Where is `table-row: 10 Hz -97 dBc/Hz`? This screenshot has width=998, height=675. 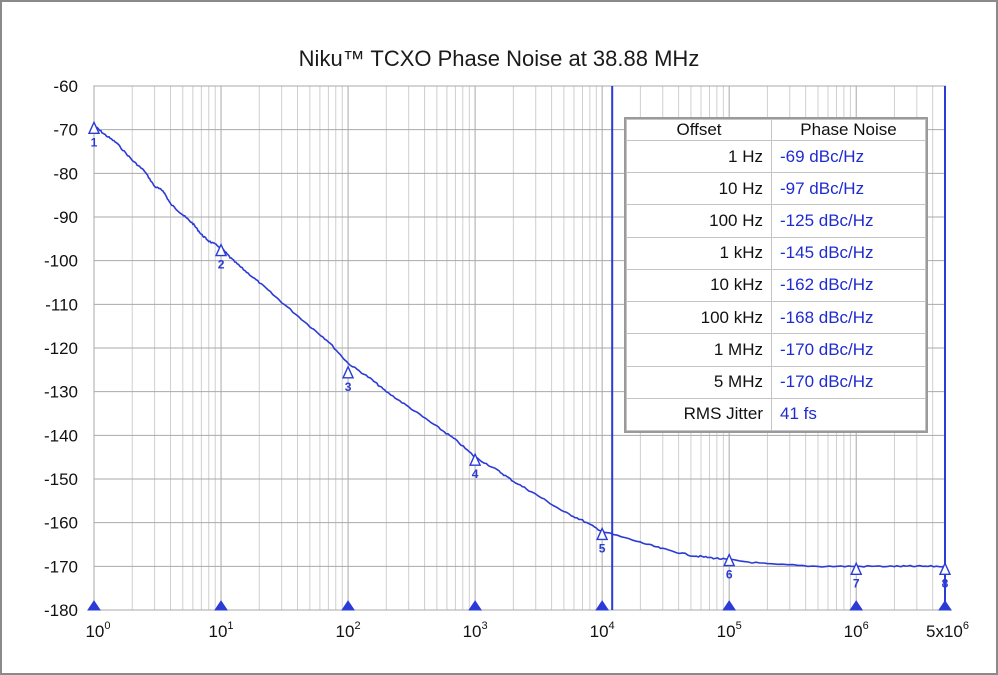 table-row: 10 Hz -97 dBc/Hz is located at coordinates (776, 189).